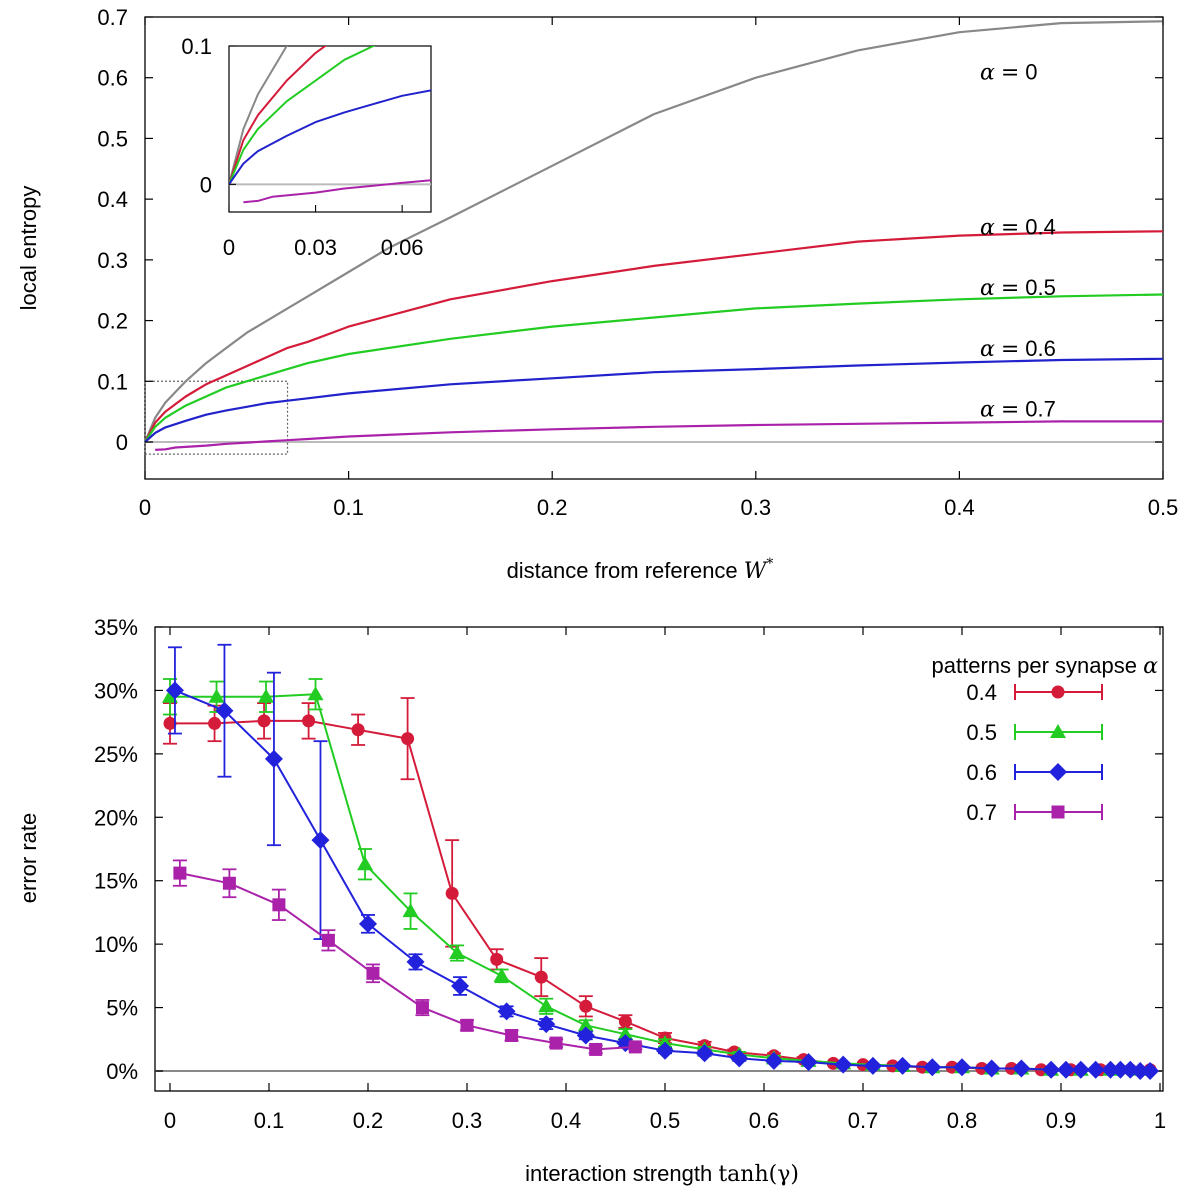 Image resolution: width=1197 pixels, height=1197 pixels. What do you see at coordinates (756, 571) in the screenshot?
I see `top-x-label-symbol: W` at bounding box center [756, 571].